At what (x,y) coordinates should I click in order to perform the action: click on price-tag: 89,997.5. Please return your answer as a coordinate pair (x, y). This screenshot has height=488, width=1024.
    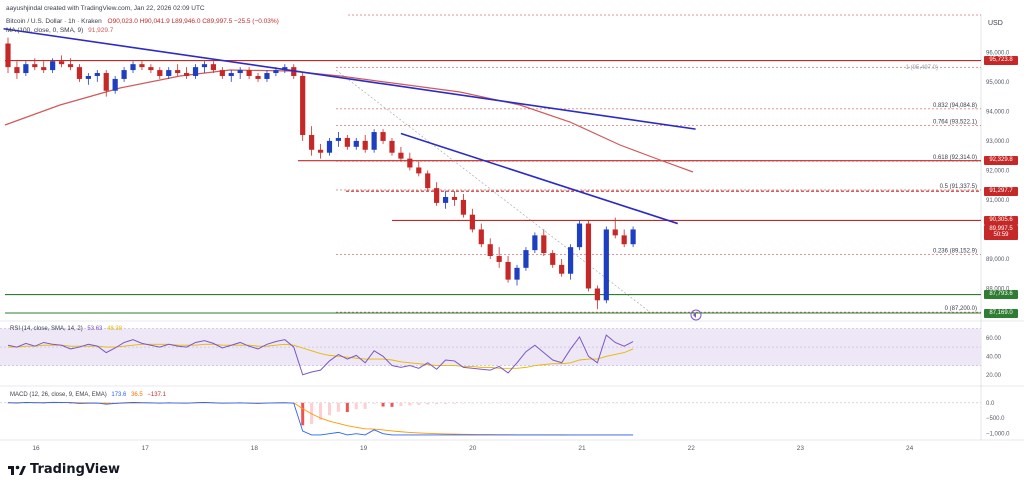
    Looking at the image, I should click on (1001, 230).